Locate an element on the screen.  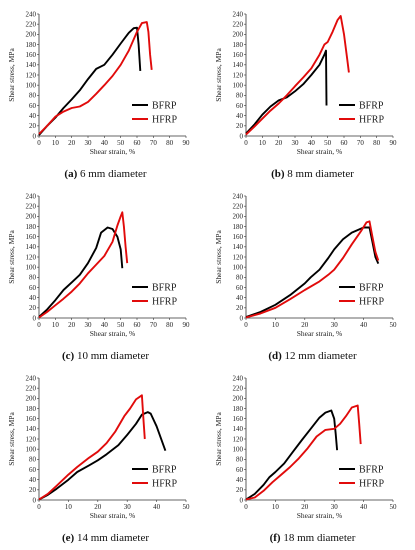
legend-label-hfrp: HFRP is located at coordinates (164, 120).